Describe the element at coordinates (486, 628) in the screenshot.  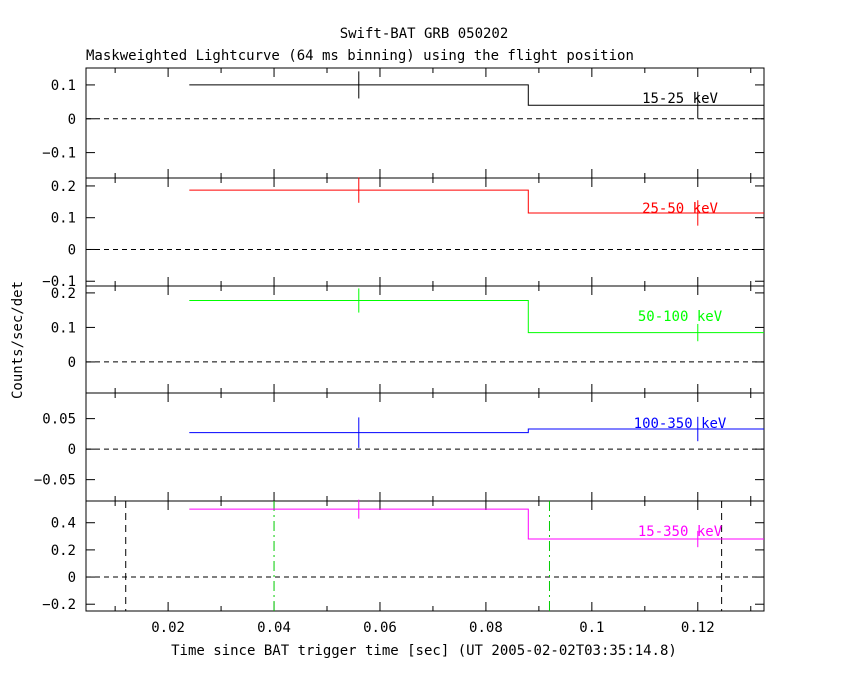
I see `x-tick-label: 0.08` at that location.